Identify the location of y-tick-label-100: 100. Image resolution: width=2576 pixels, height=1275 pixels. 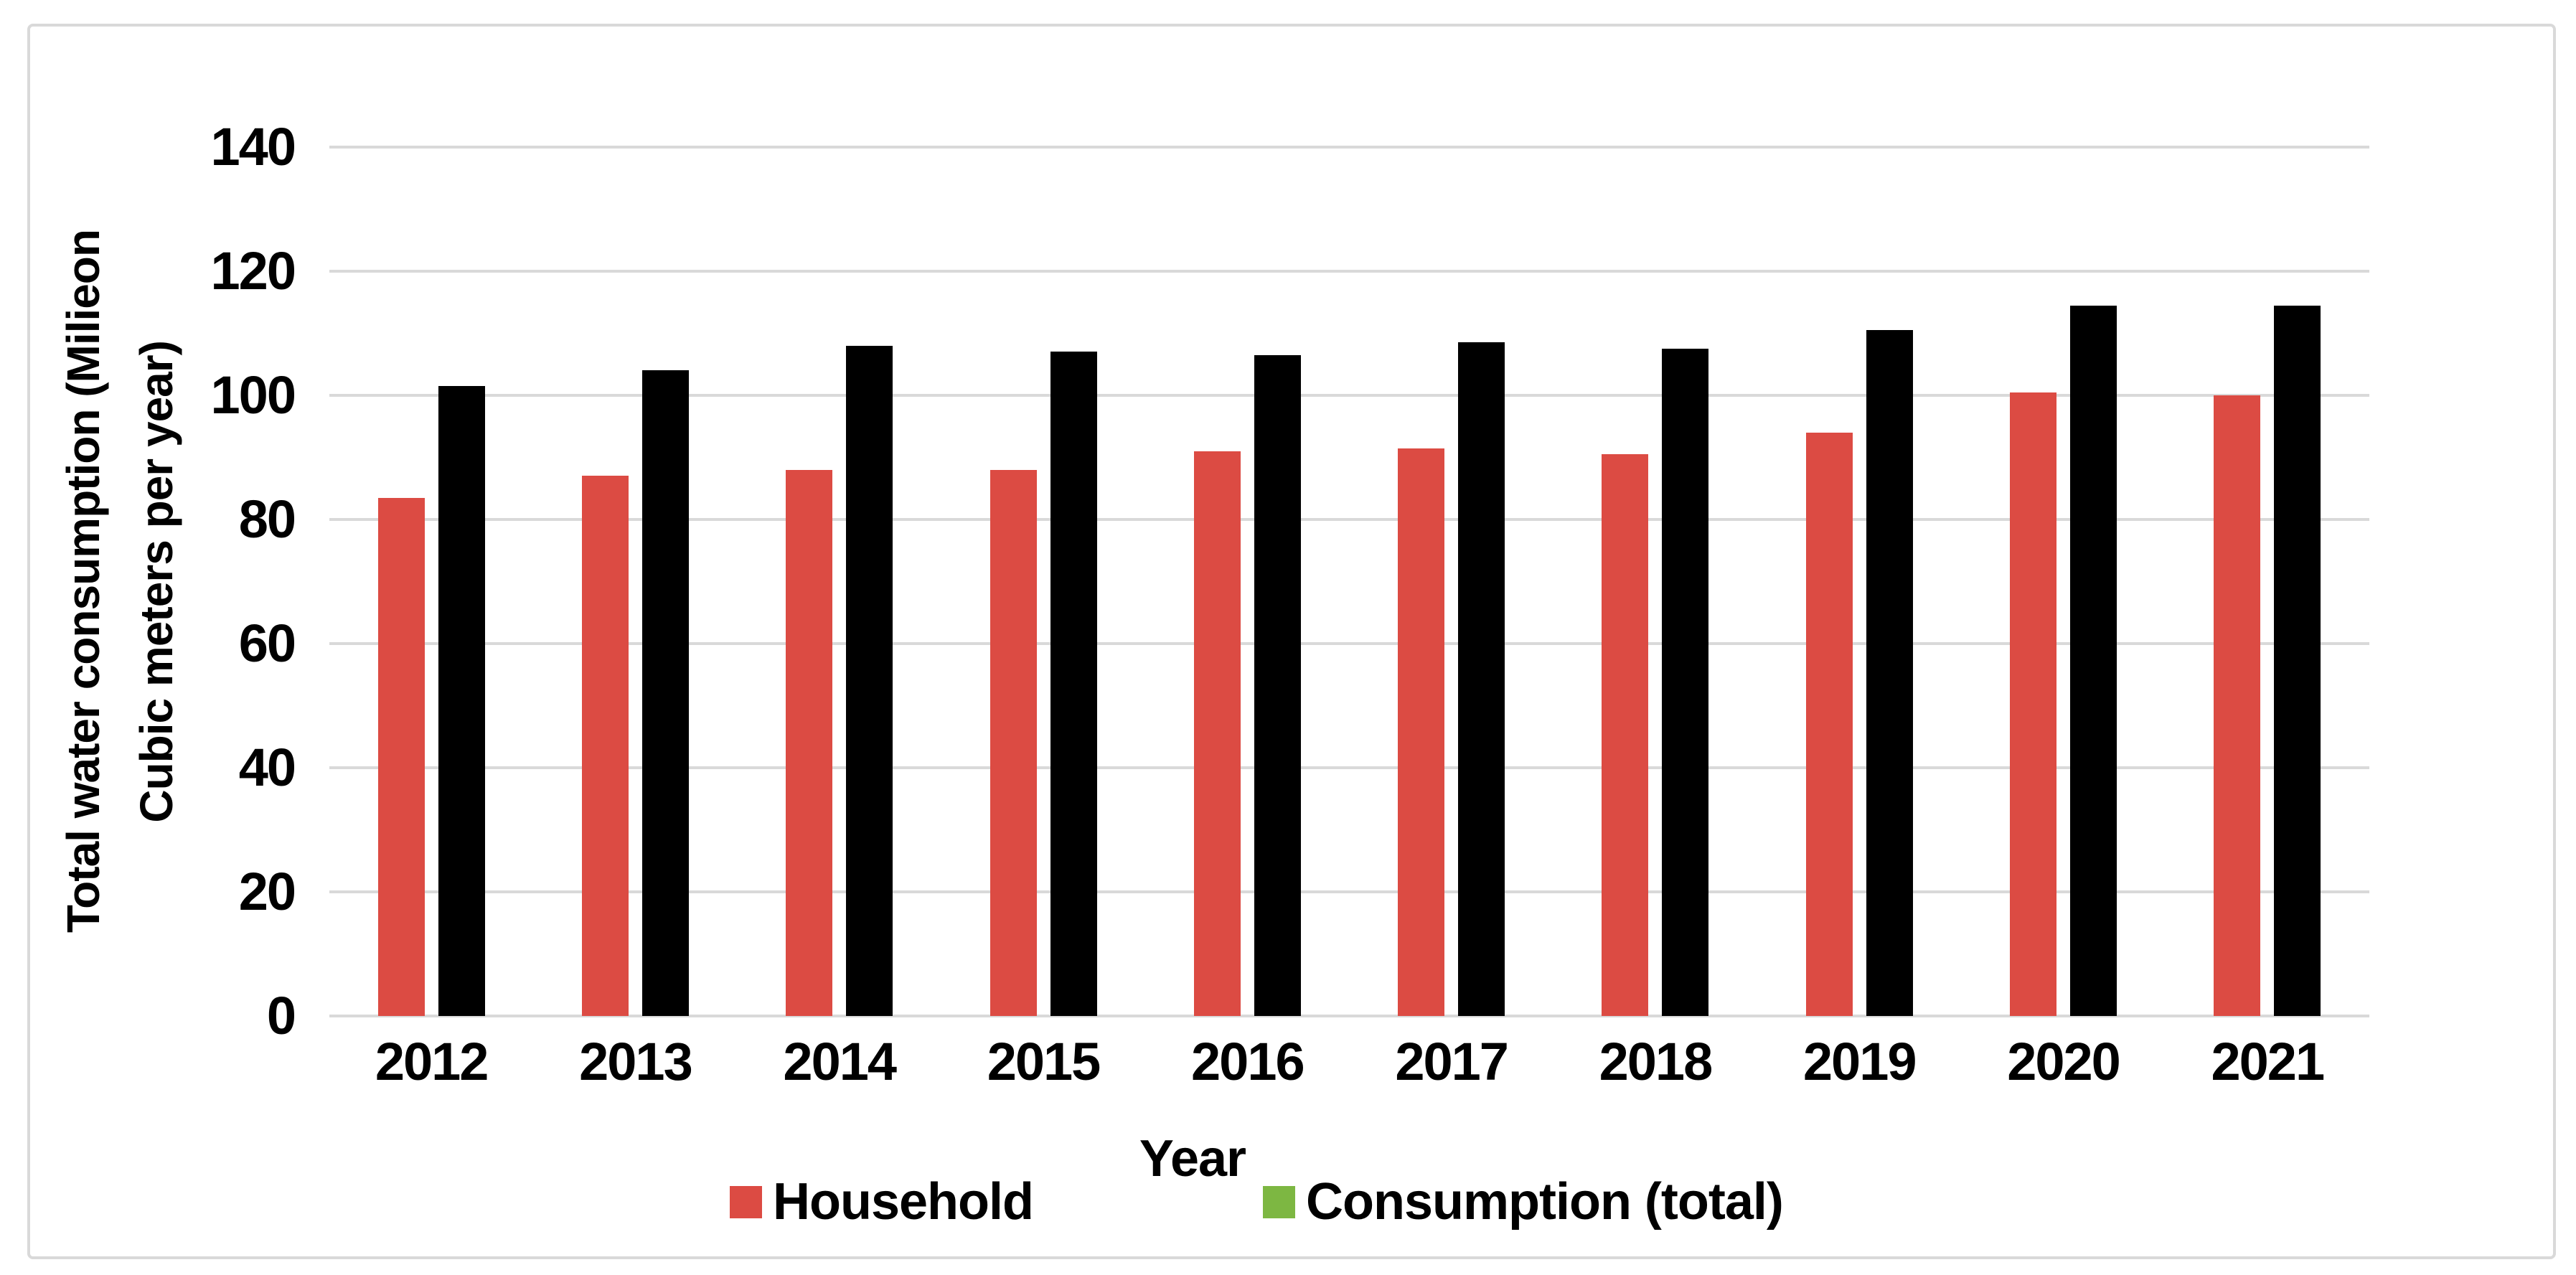
(253, 395).